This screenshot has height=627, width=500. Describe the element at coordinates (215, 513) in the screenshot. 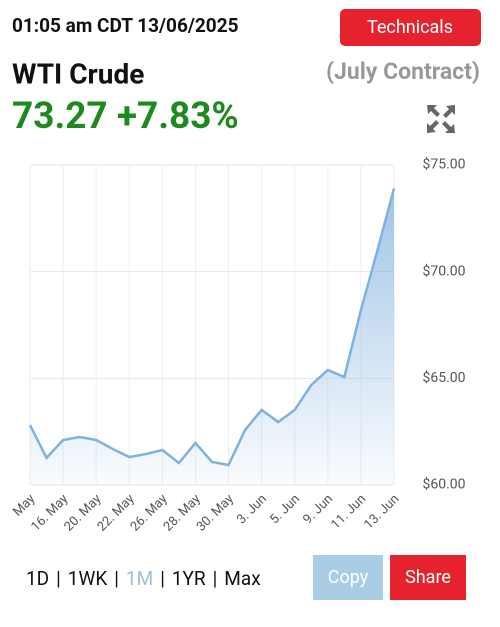

I see `x-tick-label: 30. May` at that location.